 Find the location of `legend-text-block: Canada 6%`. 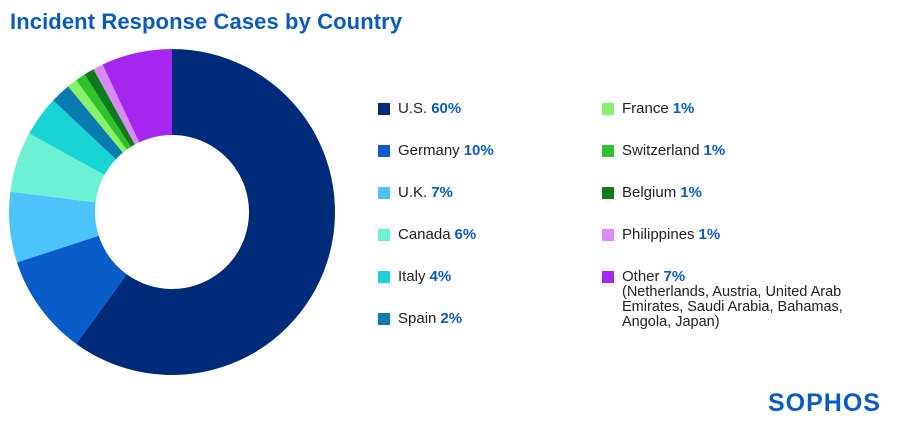

legend-text-block: Canada 6% is located at coordinates (437, 234).